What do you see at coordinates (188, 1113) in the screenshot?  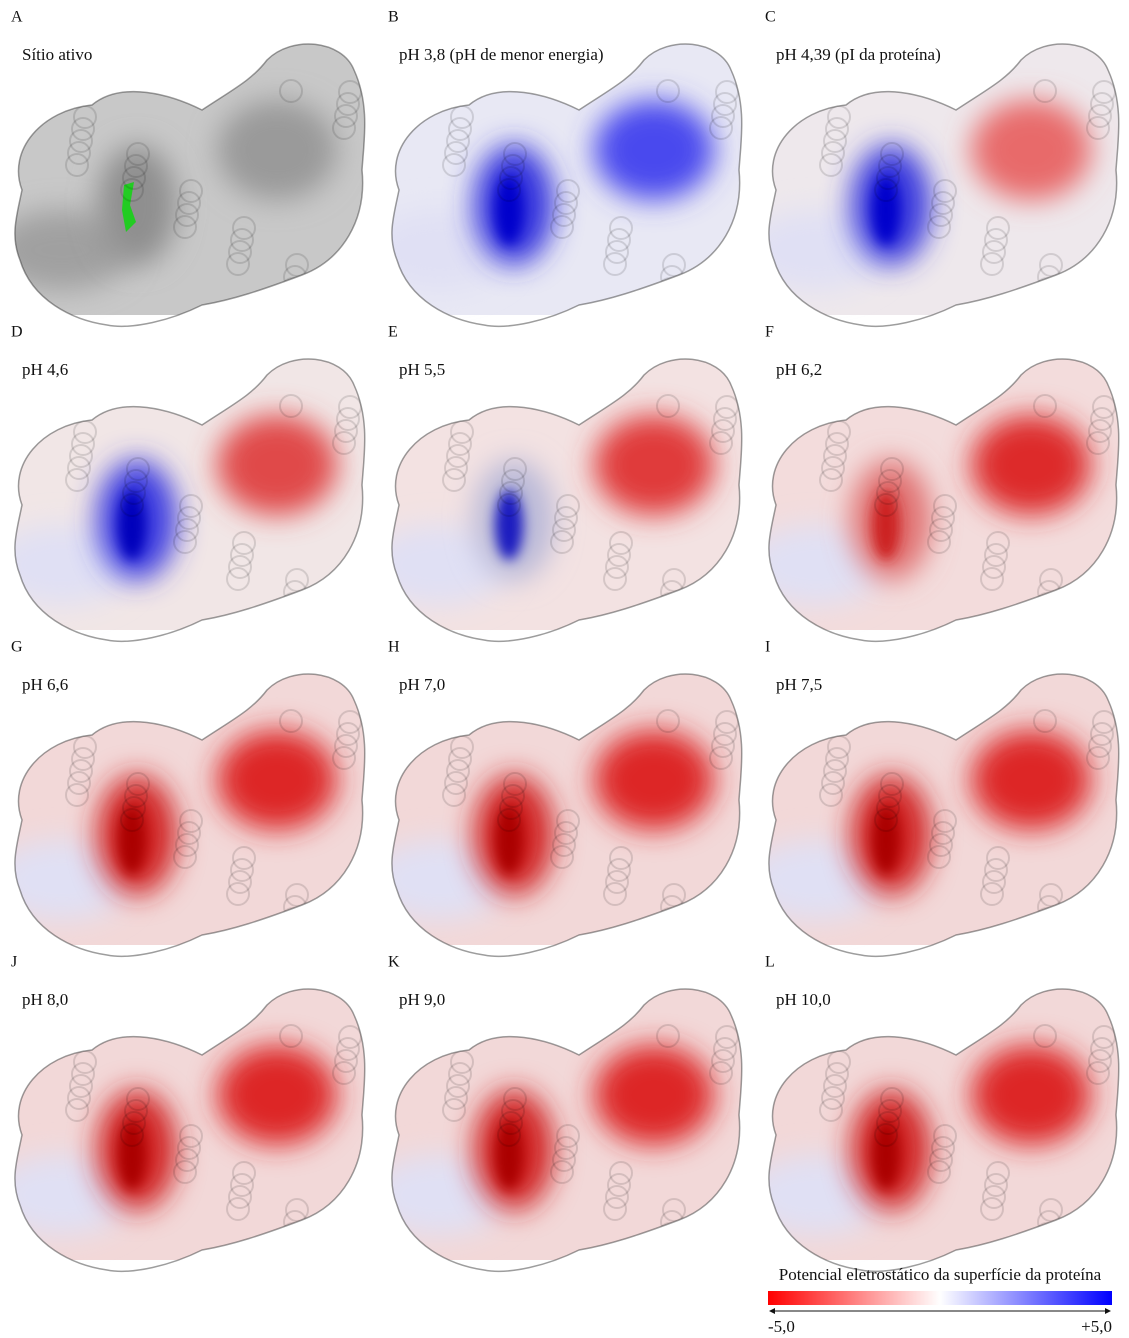 I see `panel: JpH 8,0` at bounding box center [188, 1113].